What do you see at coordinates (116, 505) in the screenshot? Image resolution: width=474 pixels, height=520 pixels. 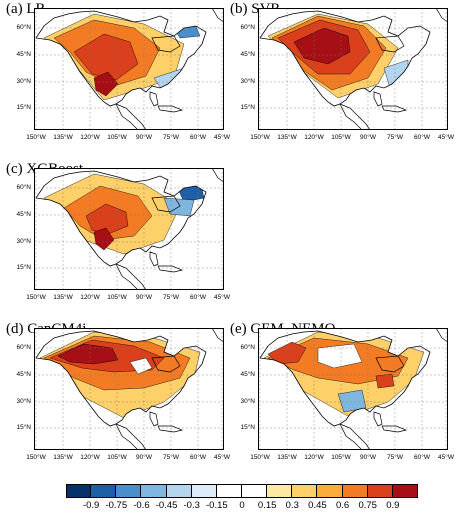 I see `colorbar-tick-label: -0.75` at bounding box center [116, 505].